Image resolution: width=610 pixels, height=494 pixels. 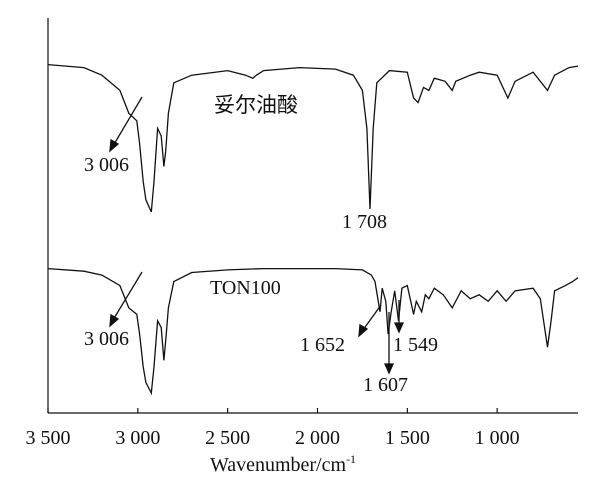 I want to click on arrow-3006-top-head, so click(x=114, y=145).